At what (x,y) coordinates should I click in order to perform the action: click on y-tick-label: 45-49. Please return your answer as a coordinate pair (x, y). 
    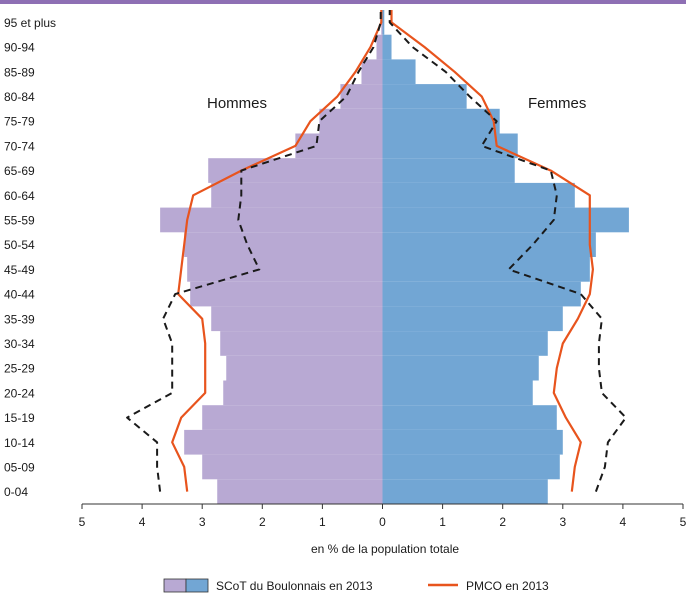
    Looking at the image, I should click on (19, 270).